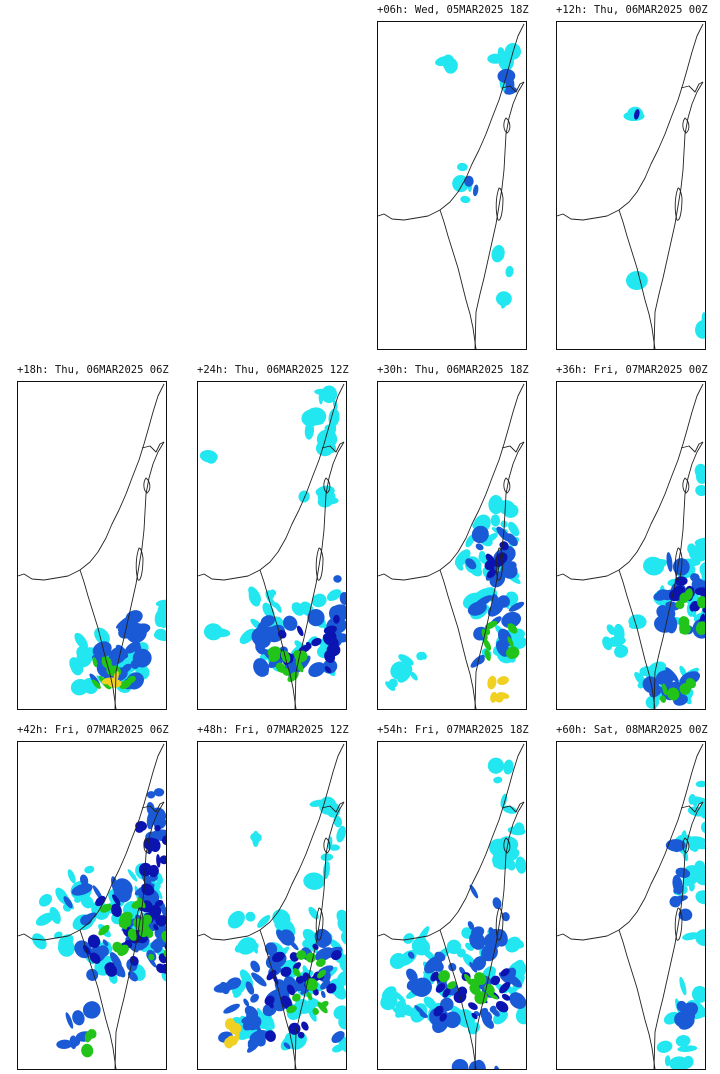  Describe the element at coordinates (453, 730) in the screenshot. I see `panel-title: +54h: Fri, 07MAR2025 18Z` at that location.